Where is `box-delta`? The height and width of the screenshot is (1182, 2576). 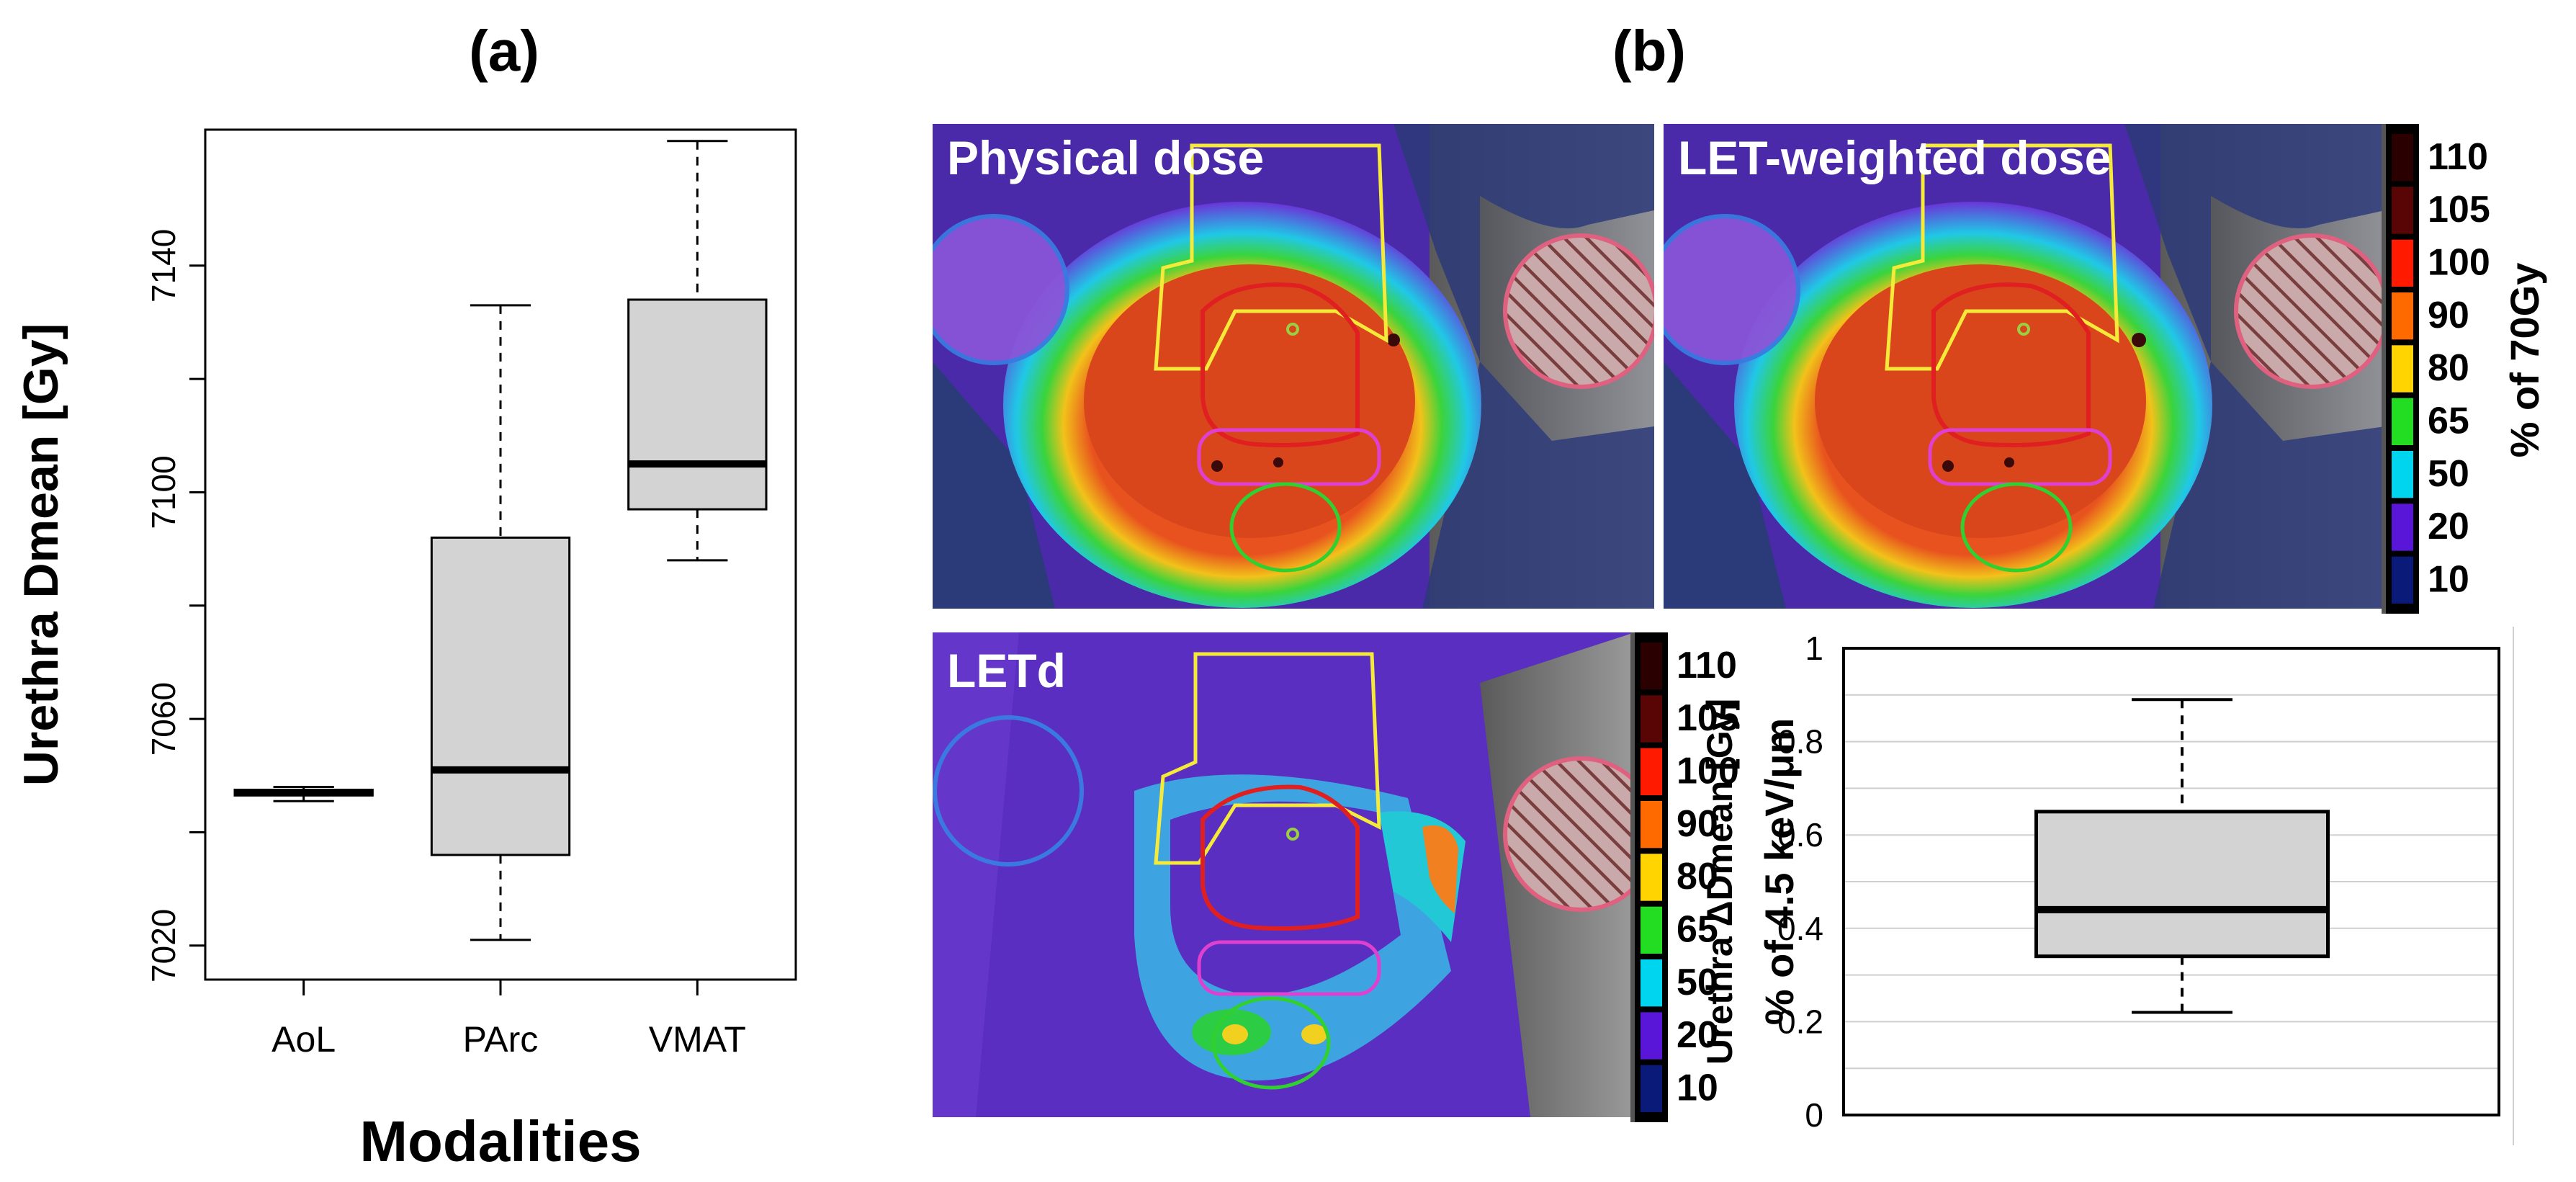 box-delta is located at coordinates (2182, 856).